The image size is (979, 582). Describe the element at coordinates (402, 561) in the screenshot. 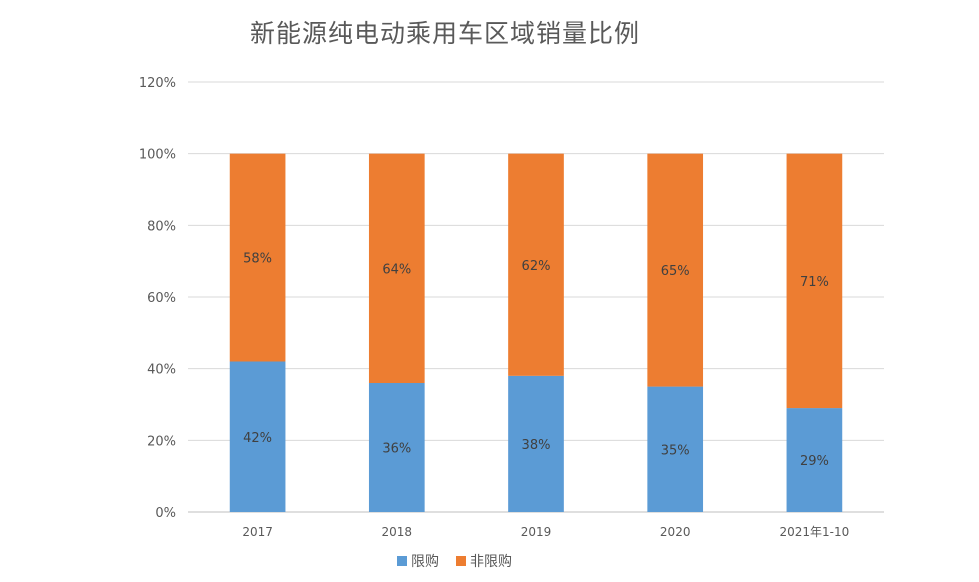

I see `legend-swatch-restricted` at that location.